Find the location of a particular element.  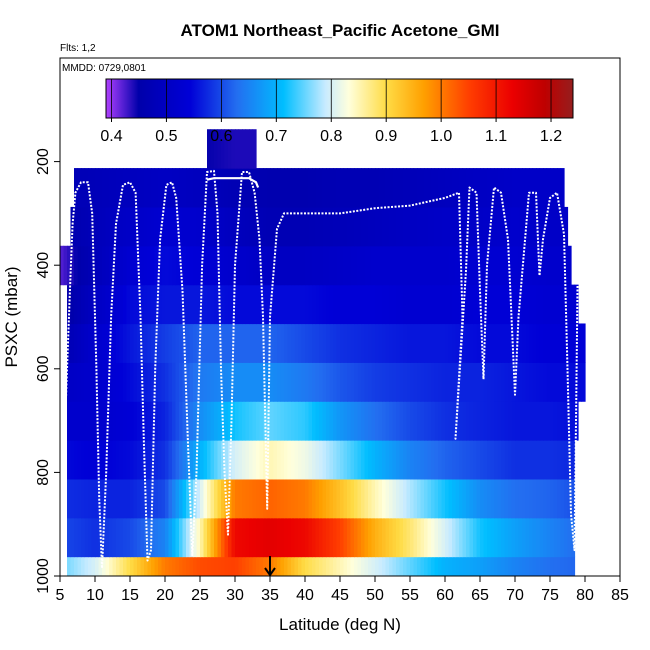

x-tick-label: 5 is located at coordinates (60, 595).